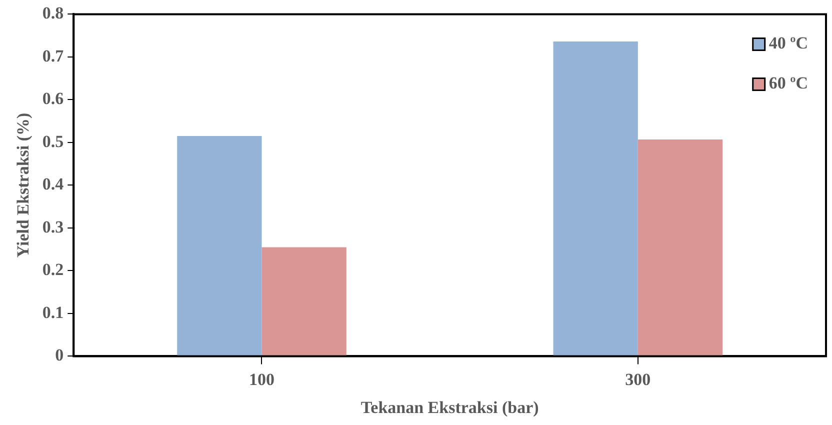  I want to click on y-tick-label: 0.1, so click(53, 312).